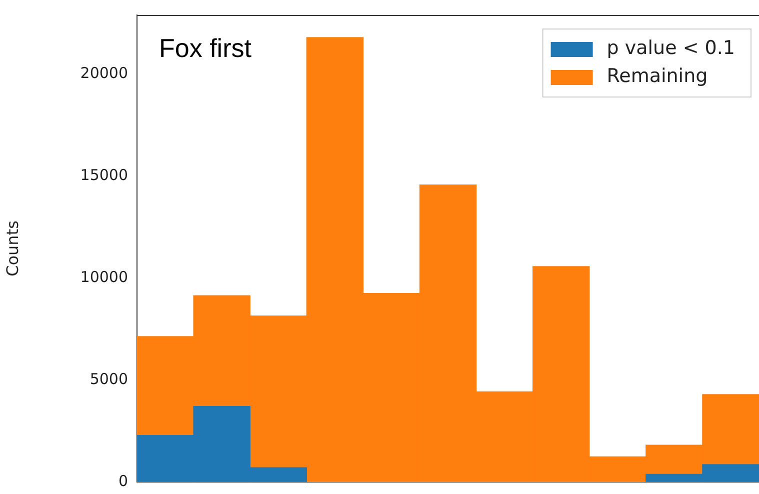 This screenshot has width=759, height=494. What do you see at coordinates (104, 277) in the screenshot?
I see `y-tick-label: 10000` at bounding box center [104, 277].